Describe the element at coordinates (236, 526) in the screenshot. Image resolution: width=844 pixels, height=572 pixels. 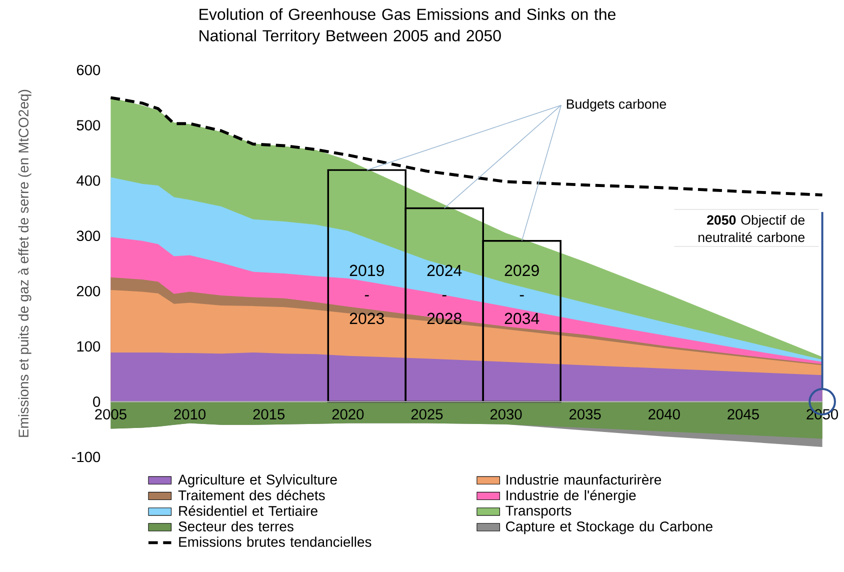
I see `legend-label: Secteur des terres` at that location.